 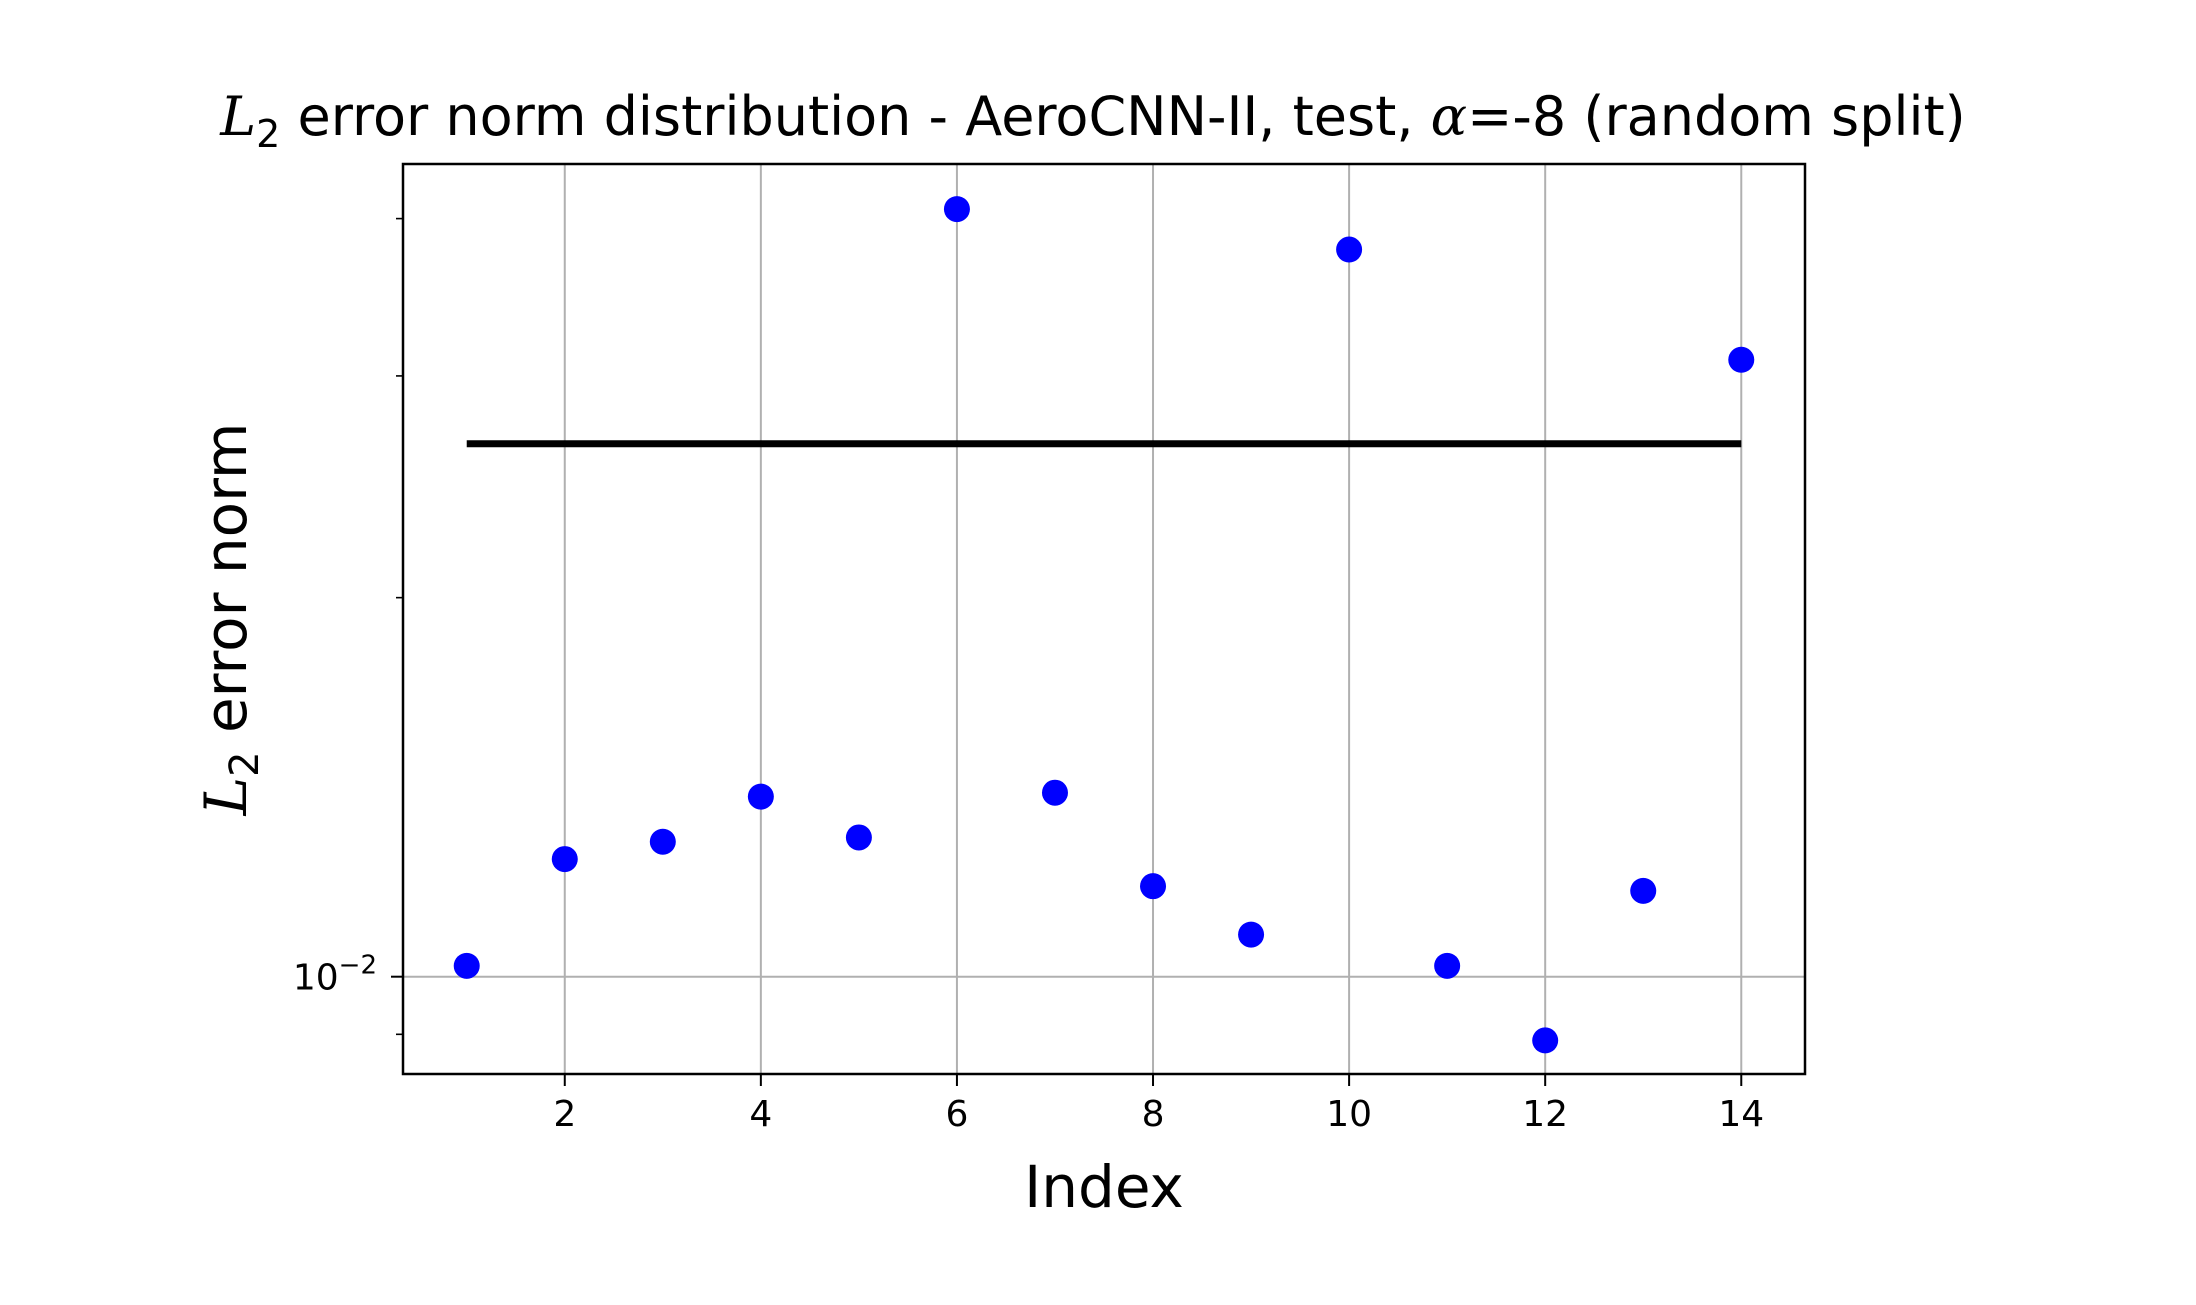 I want to click on y-label-subscript: 2, so click(x=245, y=763).